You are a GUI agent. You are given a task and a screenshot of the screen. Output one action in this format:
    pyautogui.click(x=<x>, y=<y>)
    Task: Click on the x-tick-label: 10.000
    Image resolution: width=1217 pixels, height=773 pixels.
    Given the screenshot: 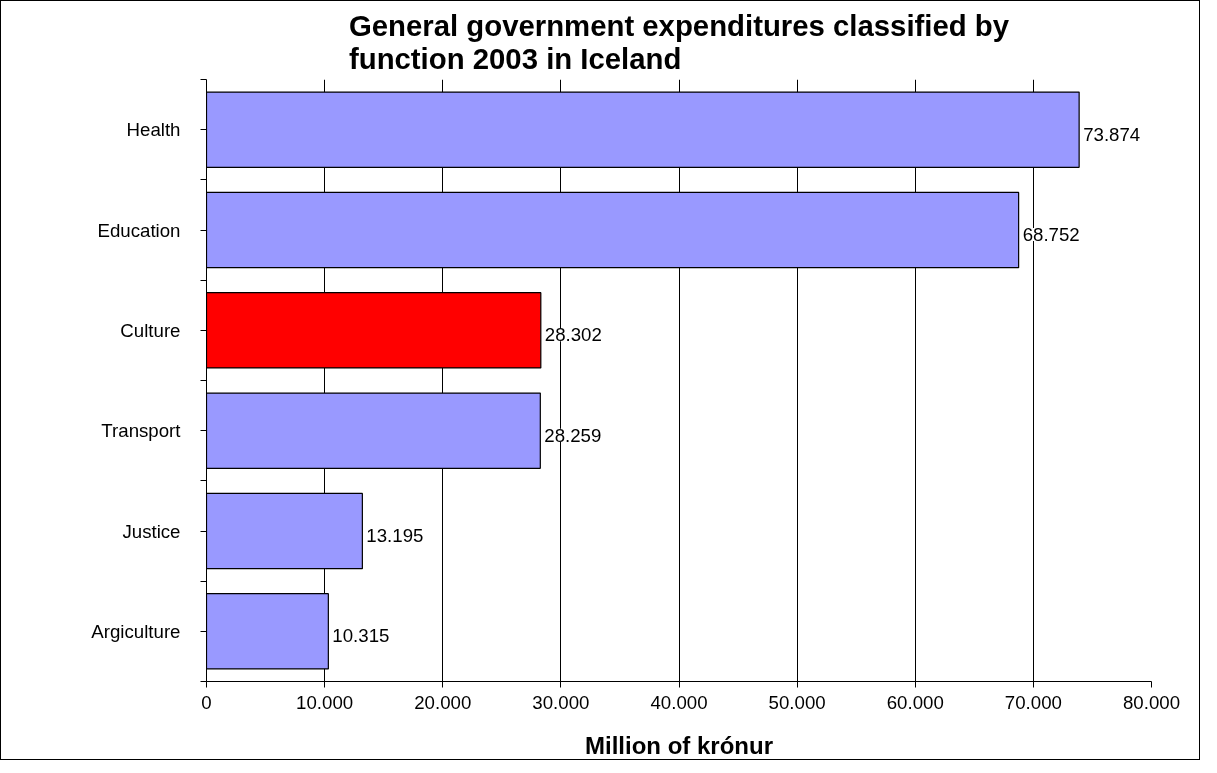 What is the action you would take?
    pyautogui.click(x=325, y=702)
    